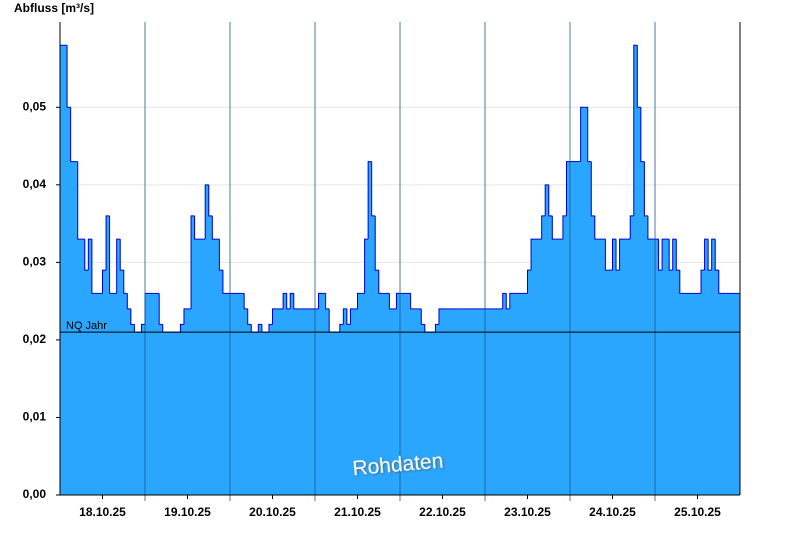 This screenshot has width=800, height=550. Describe the element at coordinates (35, 262) in the screenshot. I see `y-tick-label: 0,03` at that location.